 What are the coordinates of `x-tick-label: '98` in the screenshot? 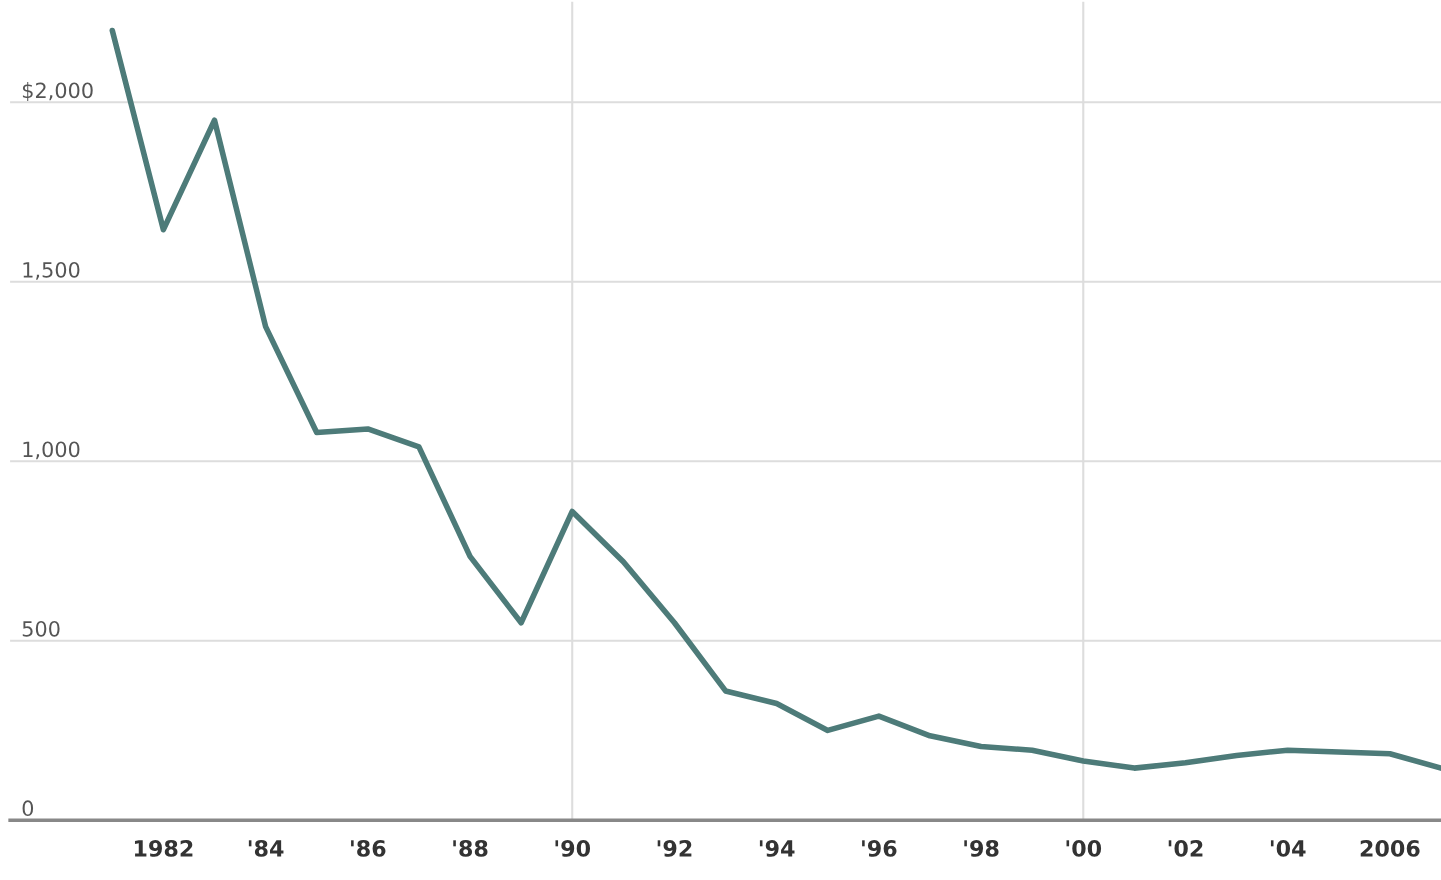 It's located at (981, 848).